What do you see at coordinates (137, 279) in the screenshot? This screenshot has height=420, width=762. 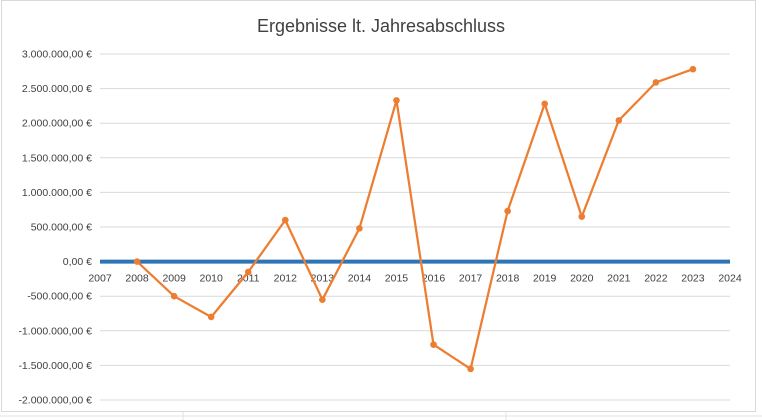 I see `x-tick-label: 2008` at bounding box center [137, 279].